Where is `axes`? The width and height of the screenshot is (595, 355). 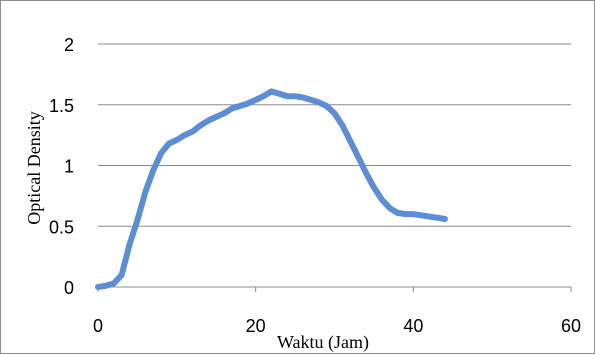
axes is located at coordinates (334, 289).